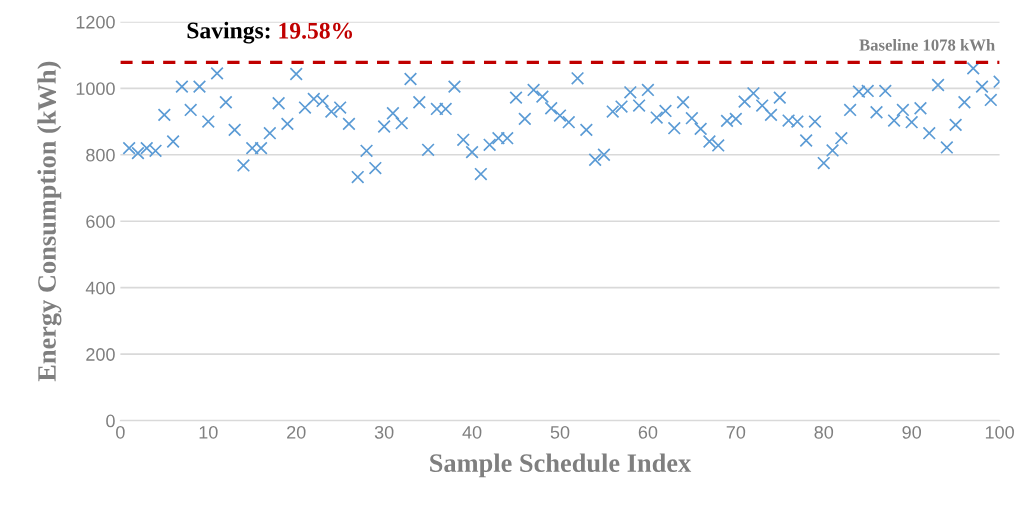 This screenshot has width=1020, height=508. What do you see at coordinates (228, 32) in the screenshot?
I see `annotation: Savings:` at bounding box center [228, 32].